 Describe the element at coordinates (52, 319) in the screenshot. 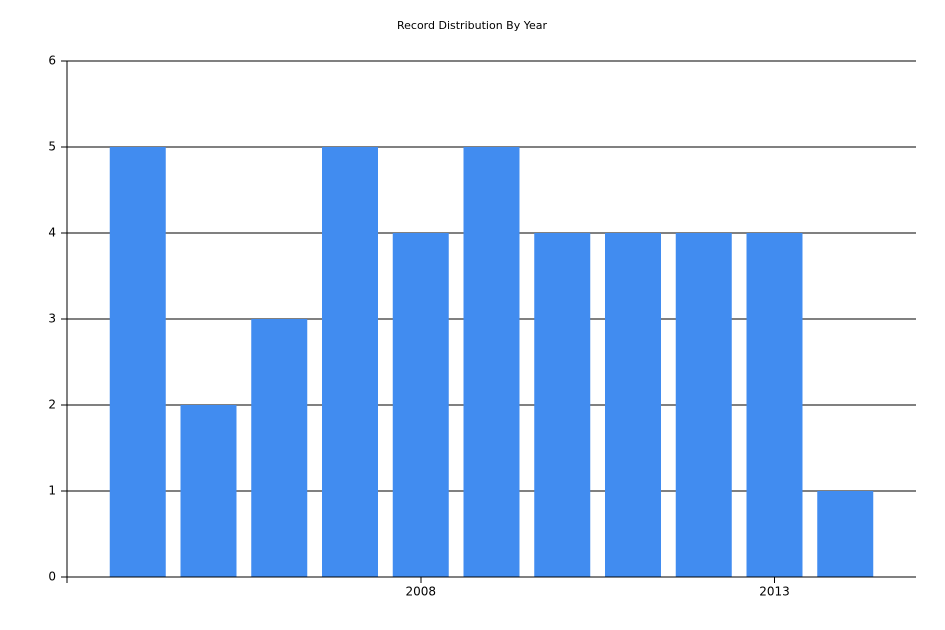

I see `y-tick-label: 3` at that location.